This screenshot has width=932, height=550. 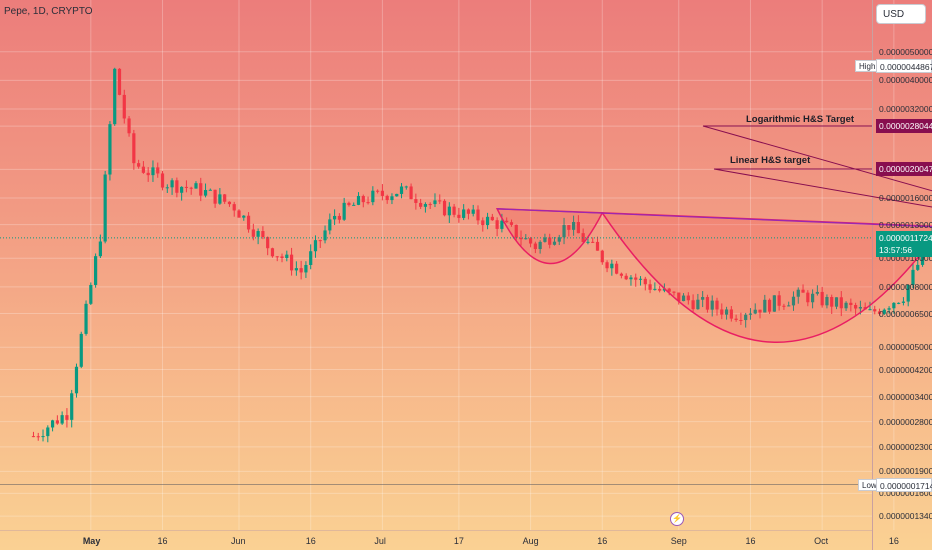 I want to click on linear-target-annotation: Linear H&S target, so click(x=770, y=161).